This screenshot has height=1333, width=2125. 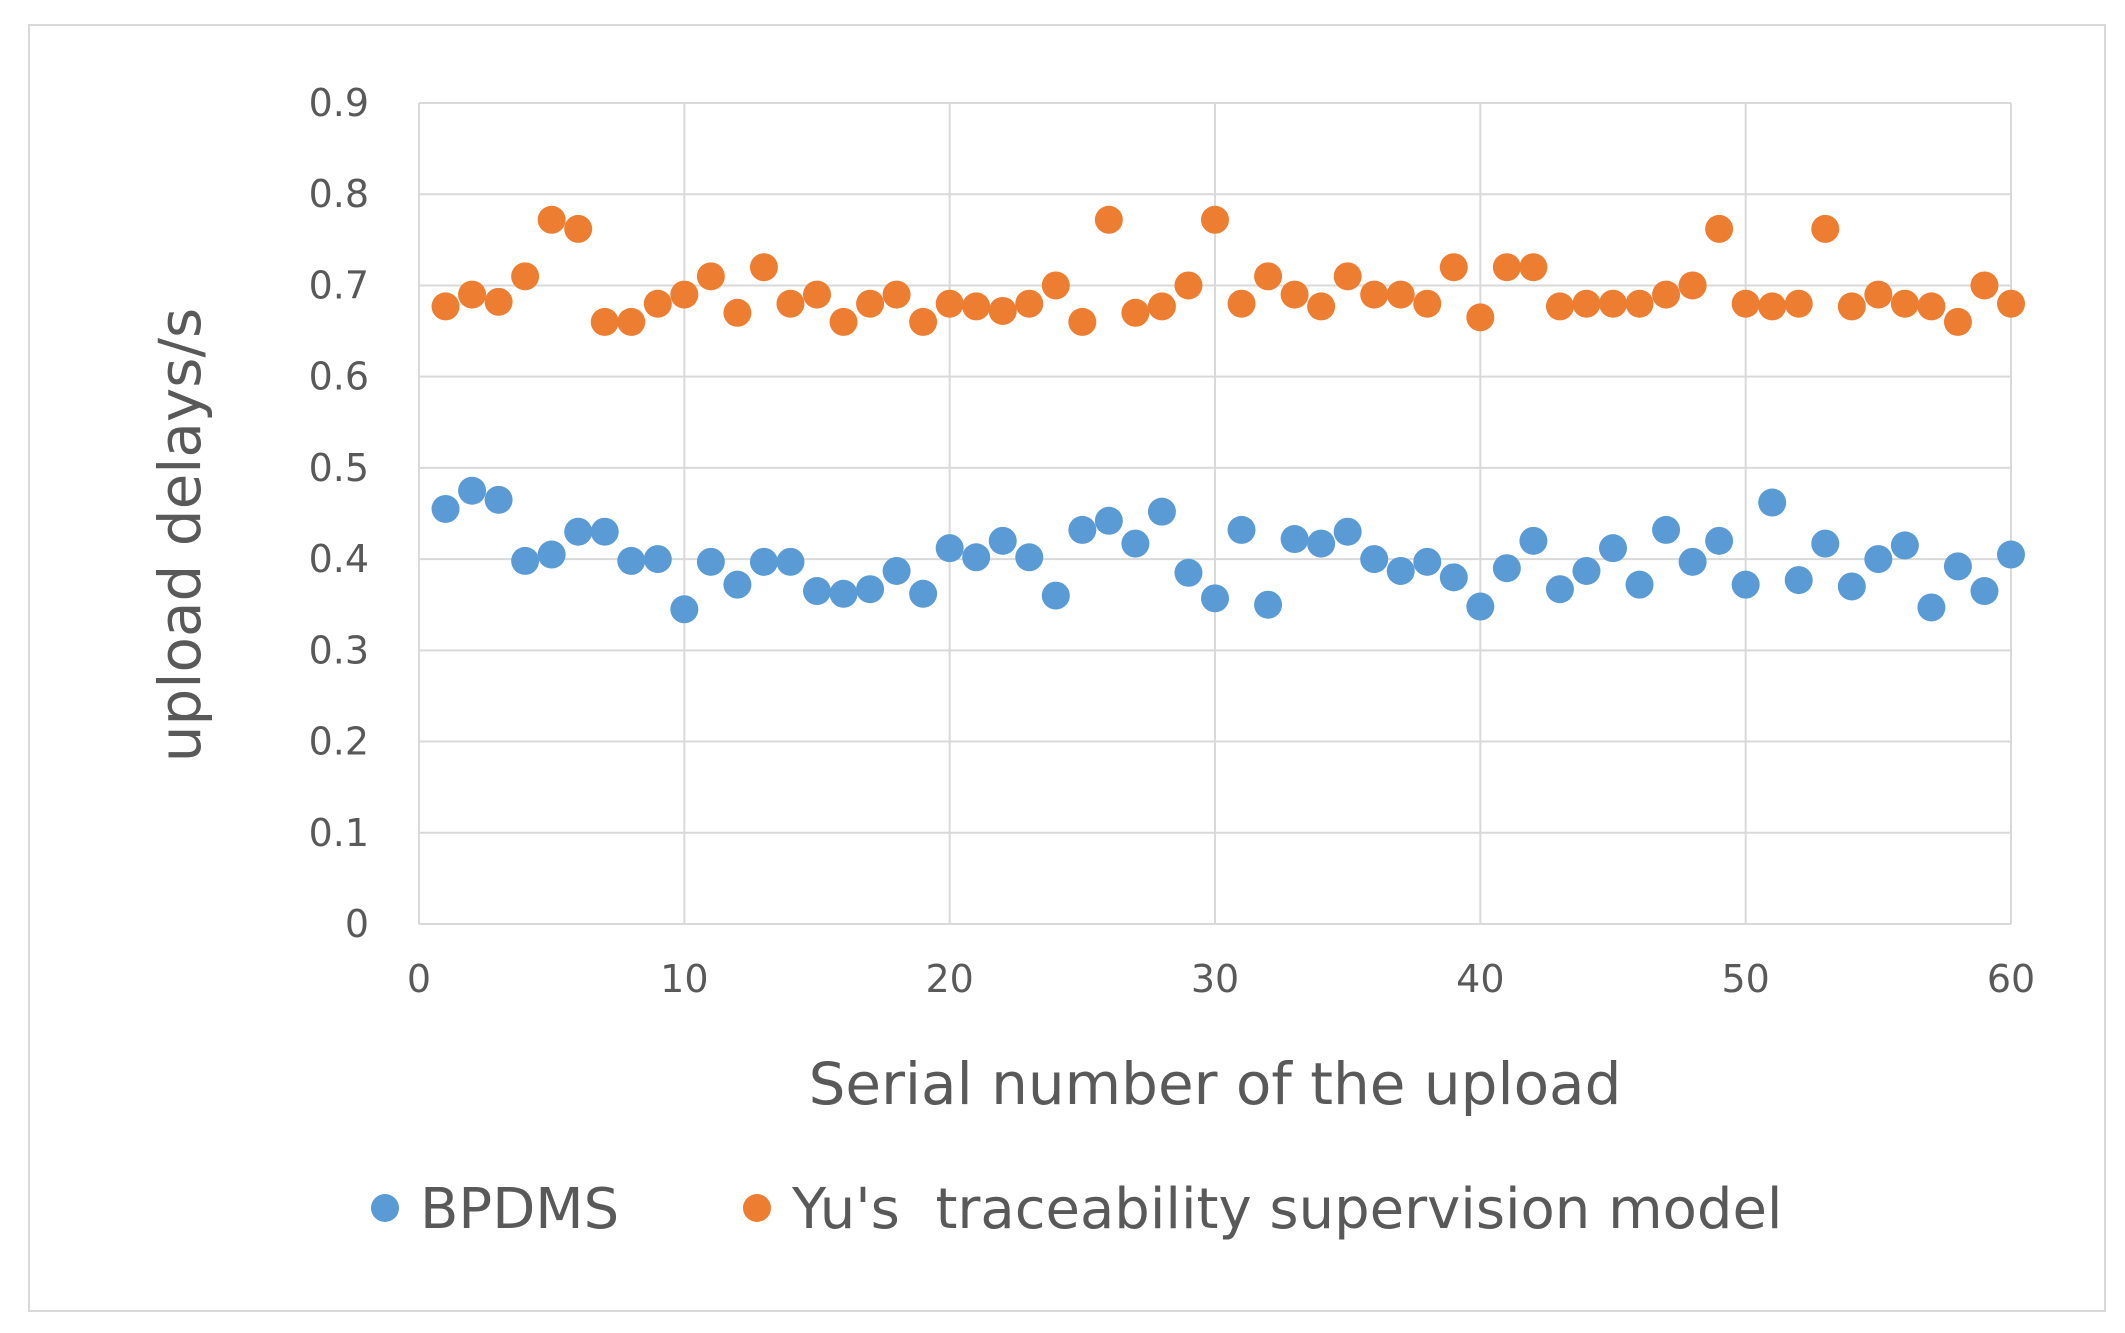 I want to click on y-tick-label: 0.4, so click(x=339, y=559).